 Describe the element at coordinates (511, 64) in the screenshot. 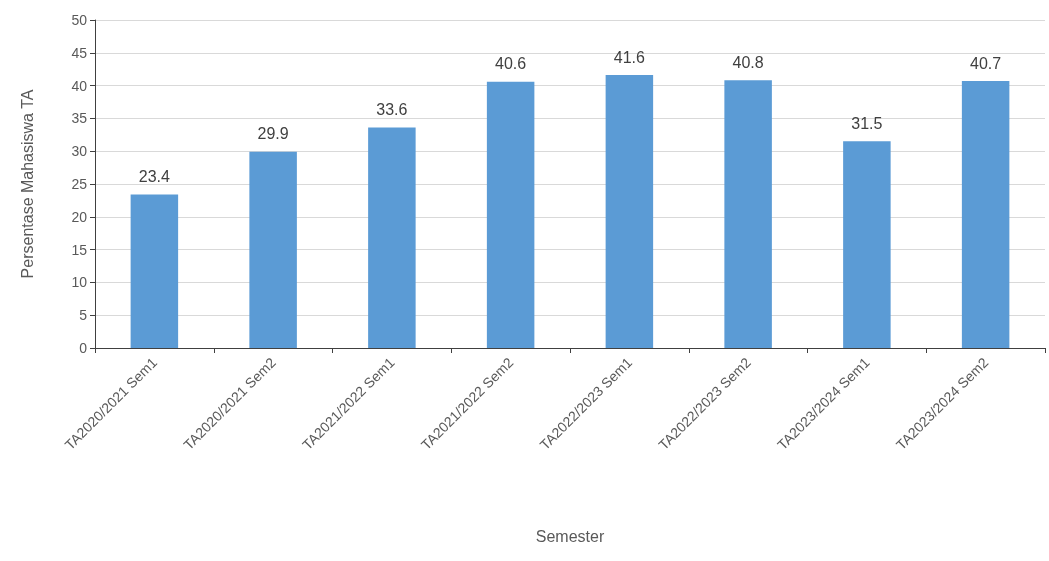

I see `data-label: 40.6` at that location.